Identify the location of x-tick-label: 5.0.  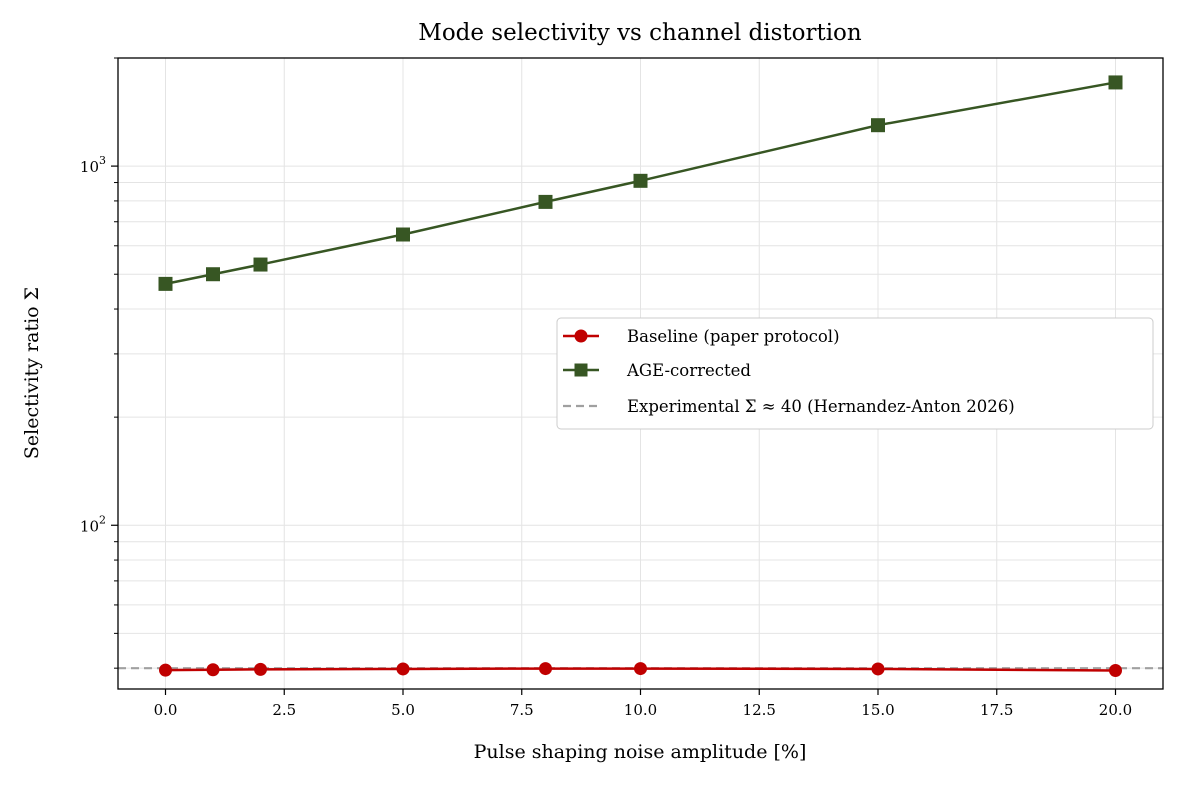
(403, 710).